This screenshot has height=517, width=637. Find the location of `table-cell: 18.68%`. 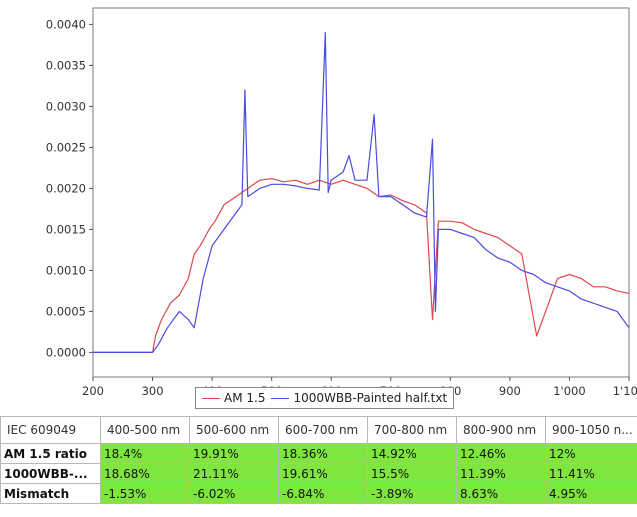

table-cell: 18.68% is located at coordinates (145, 473).